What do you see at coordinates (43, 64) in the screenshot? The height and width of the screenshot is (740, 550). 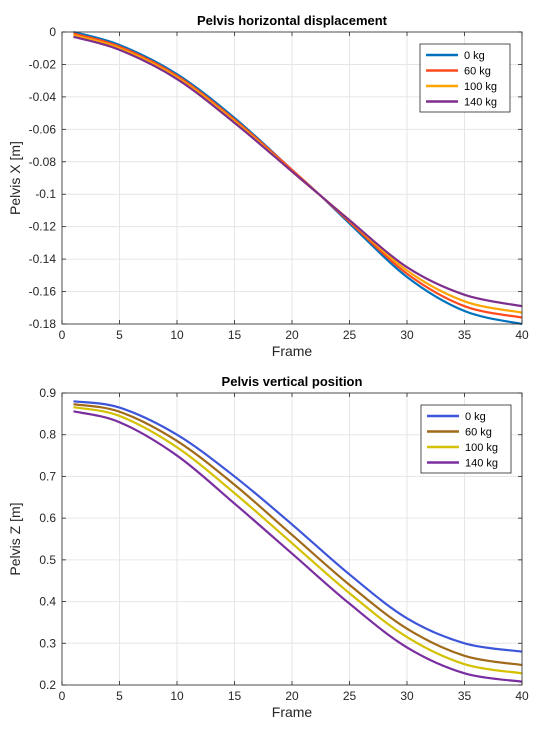 I see `y-tick-label: -0.02` at bounding box center [43, 64].